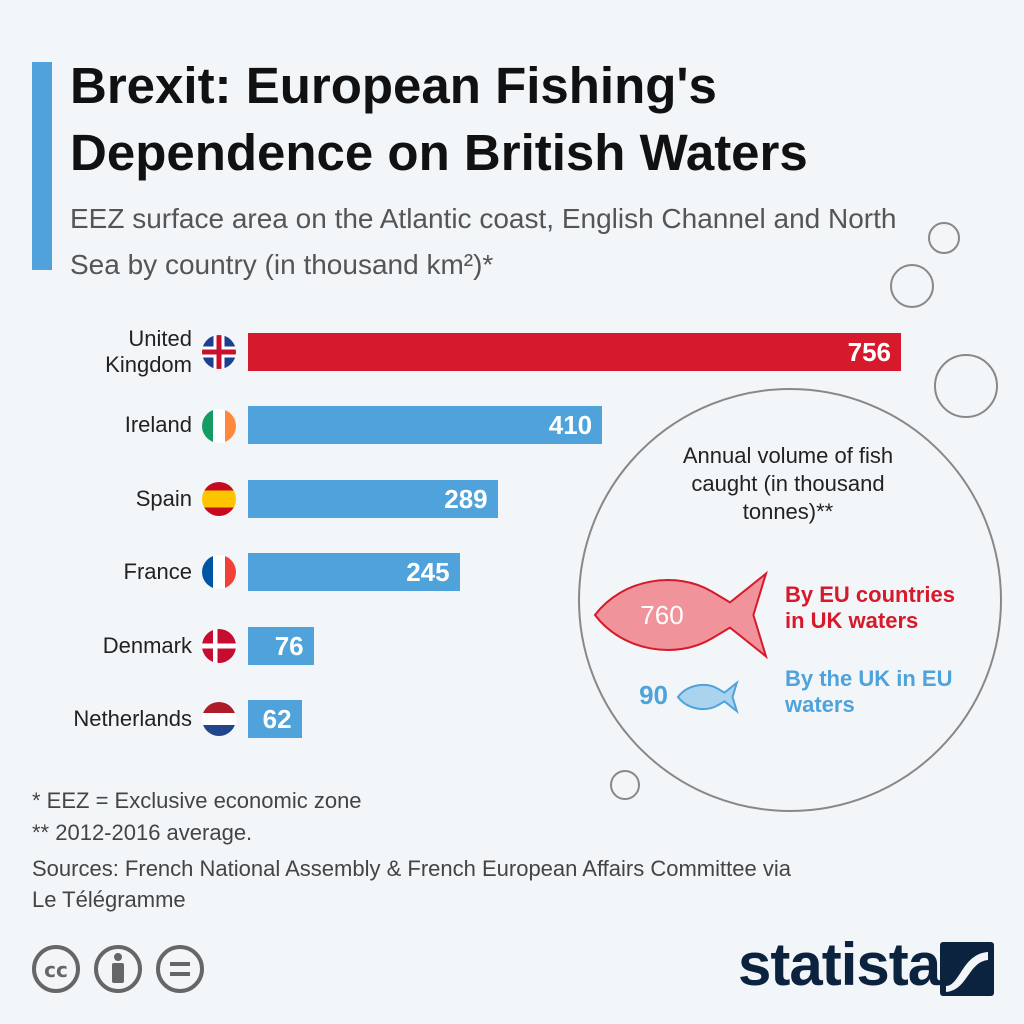  I want to click on category-label: France, so click(157, 572).